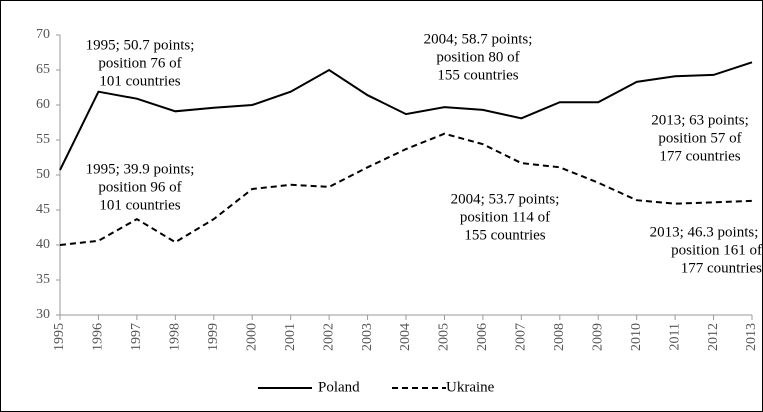 This screenshot has height=412, width=763. What do you see at coordinates (43, 314) in the screenshot?
I see `y-tick-label: 30` at bounding box center [43, 314].